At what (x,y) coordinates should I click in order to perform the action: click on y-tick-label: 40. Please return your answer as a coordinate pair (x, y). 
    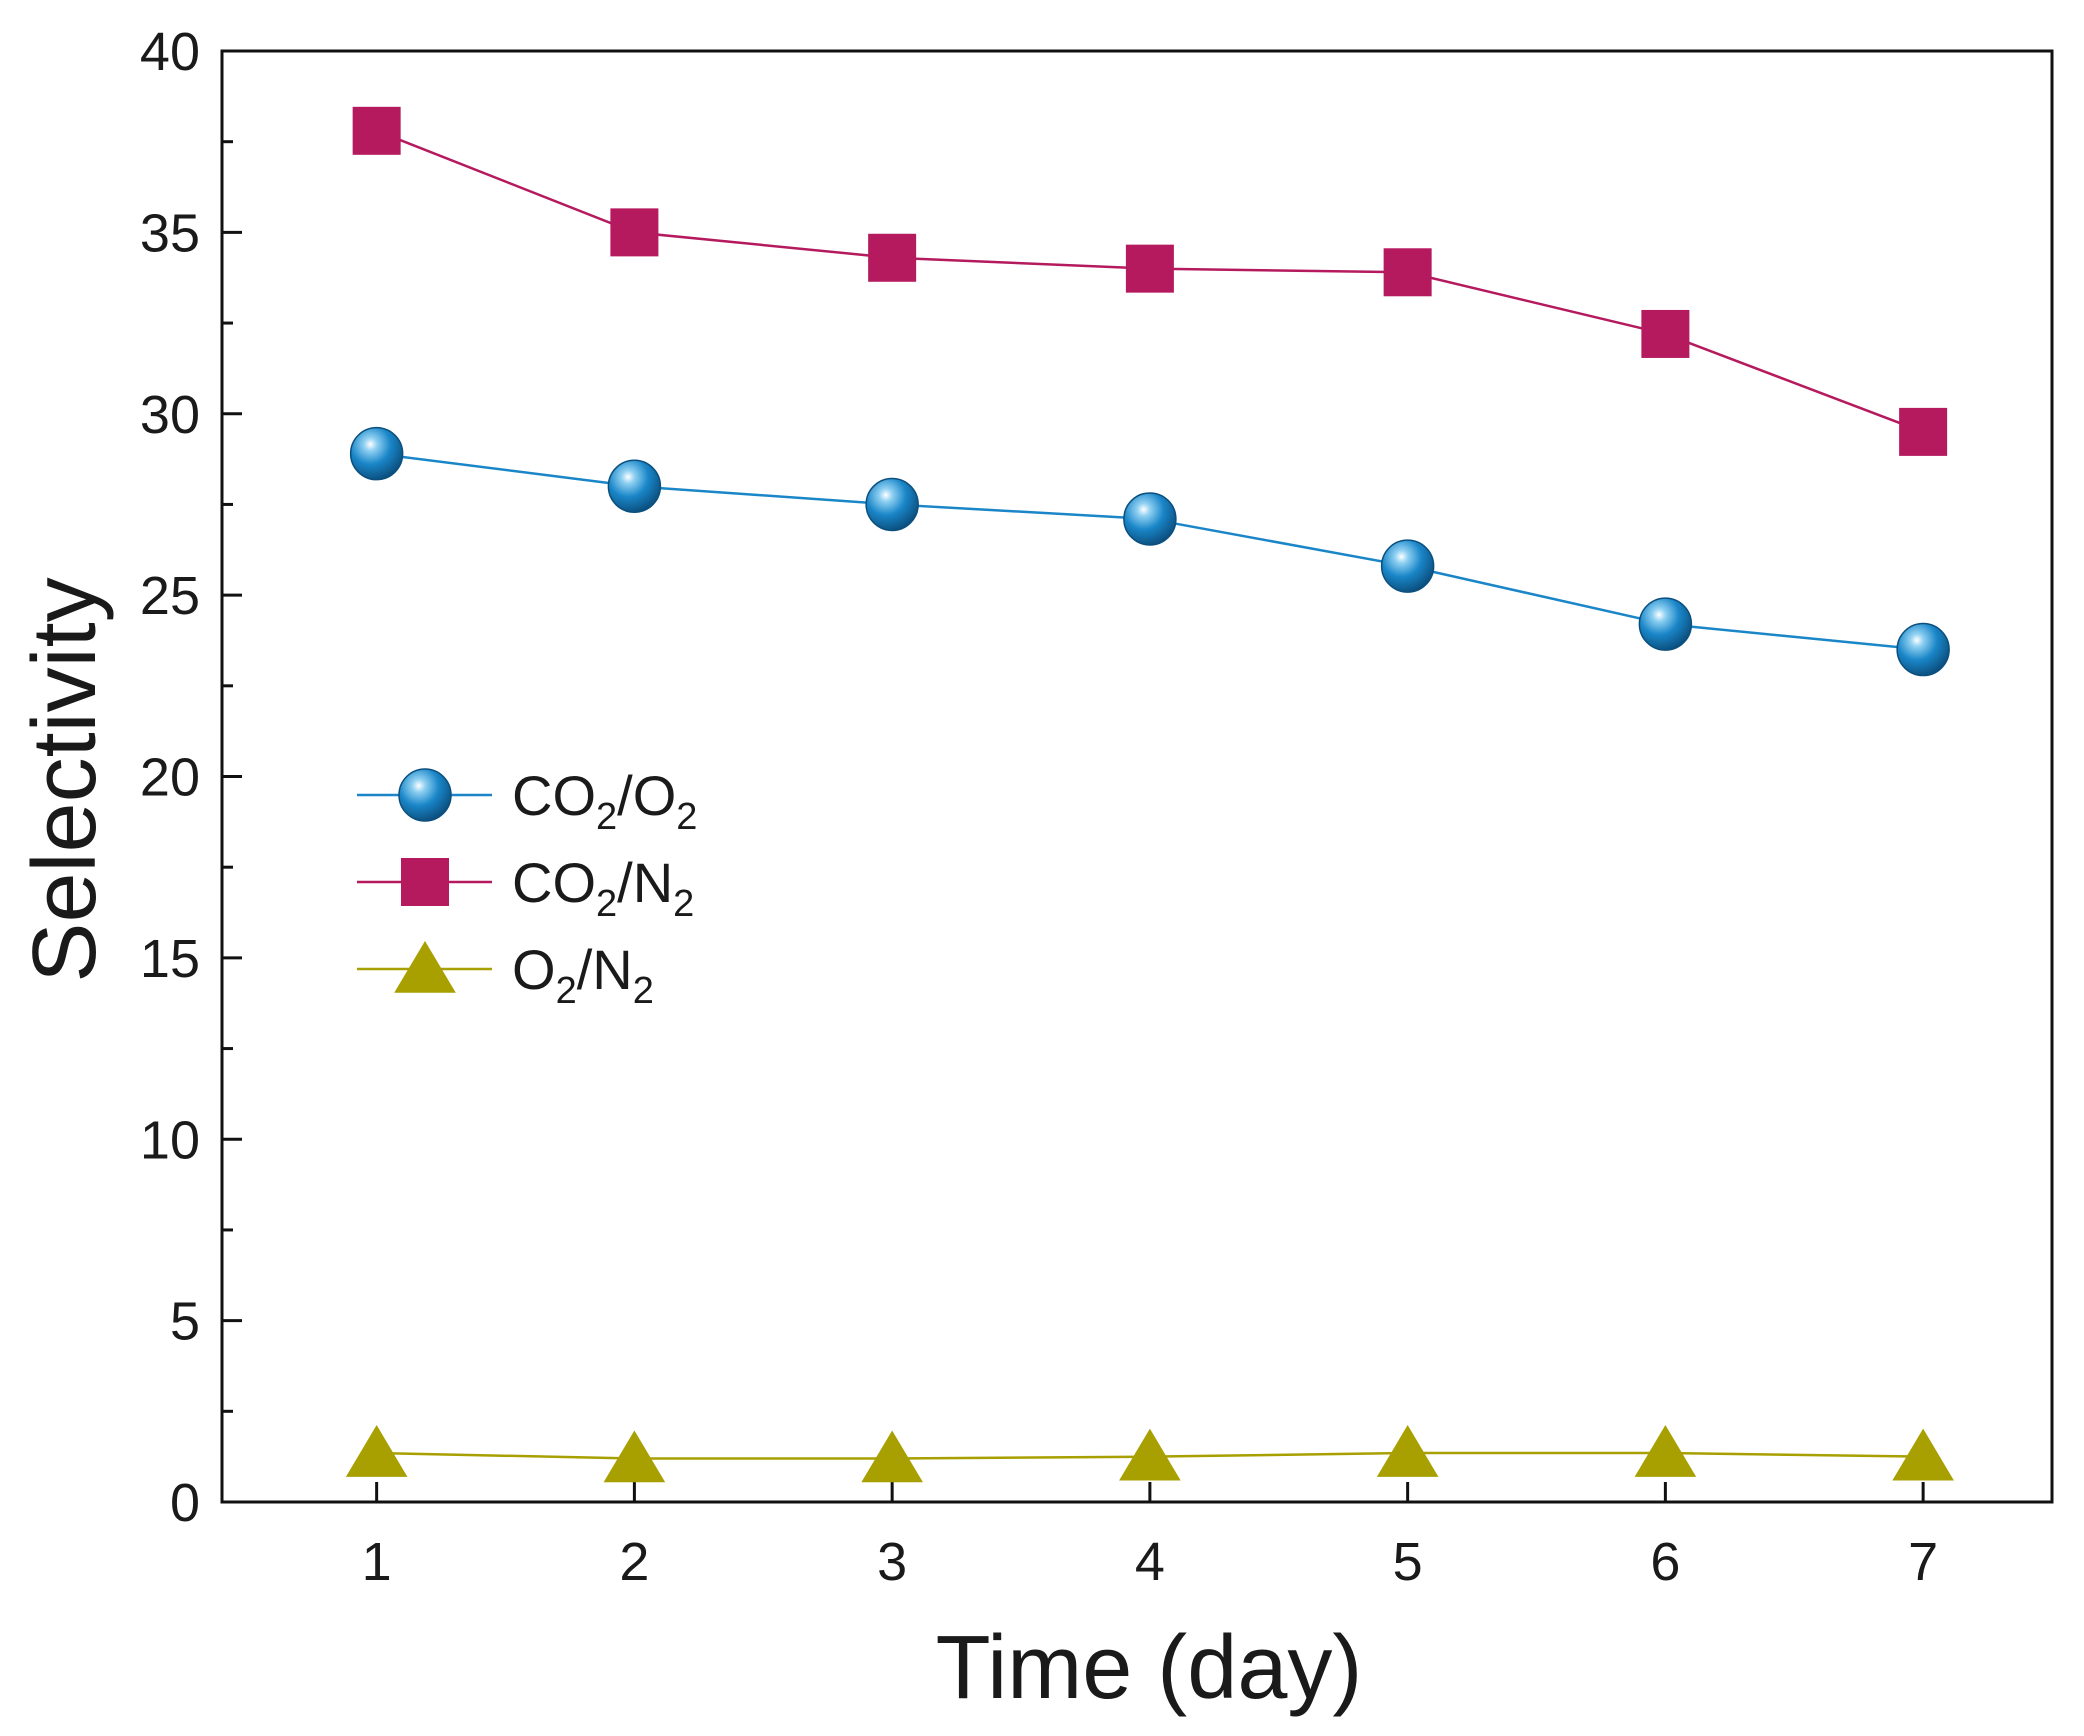
    Looking at the image, I should click on (170, 52).